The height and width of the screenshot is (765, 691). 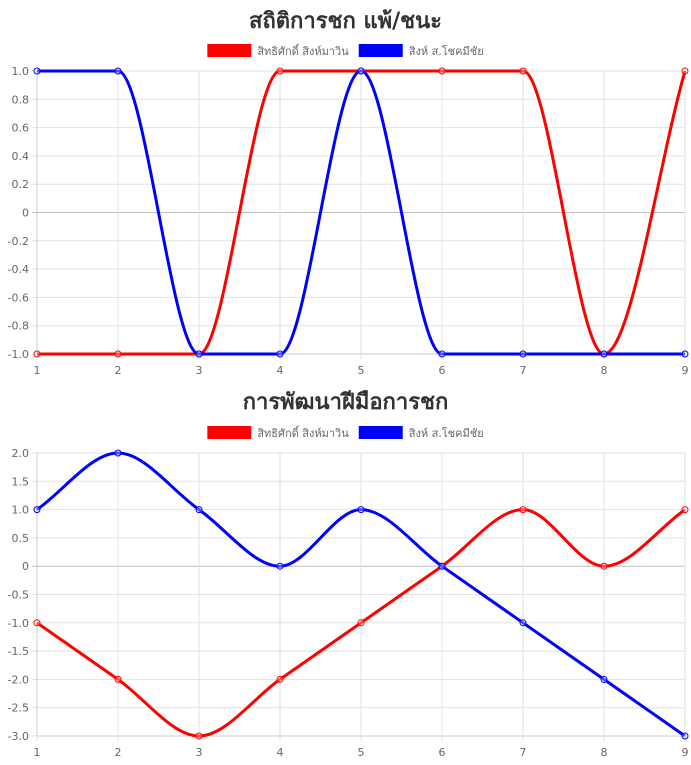 What do you see at coordinates (21, 184) in the screenshot?
I see `y-tick-label: 0.2` at bounding box center [21, 184].